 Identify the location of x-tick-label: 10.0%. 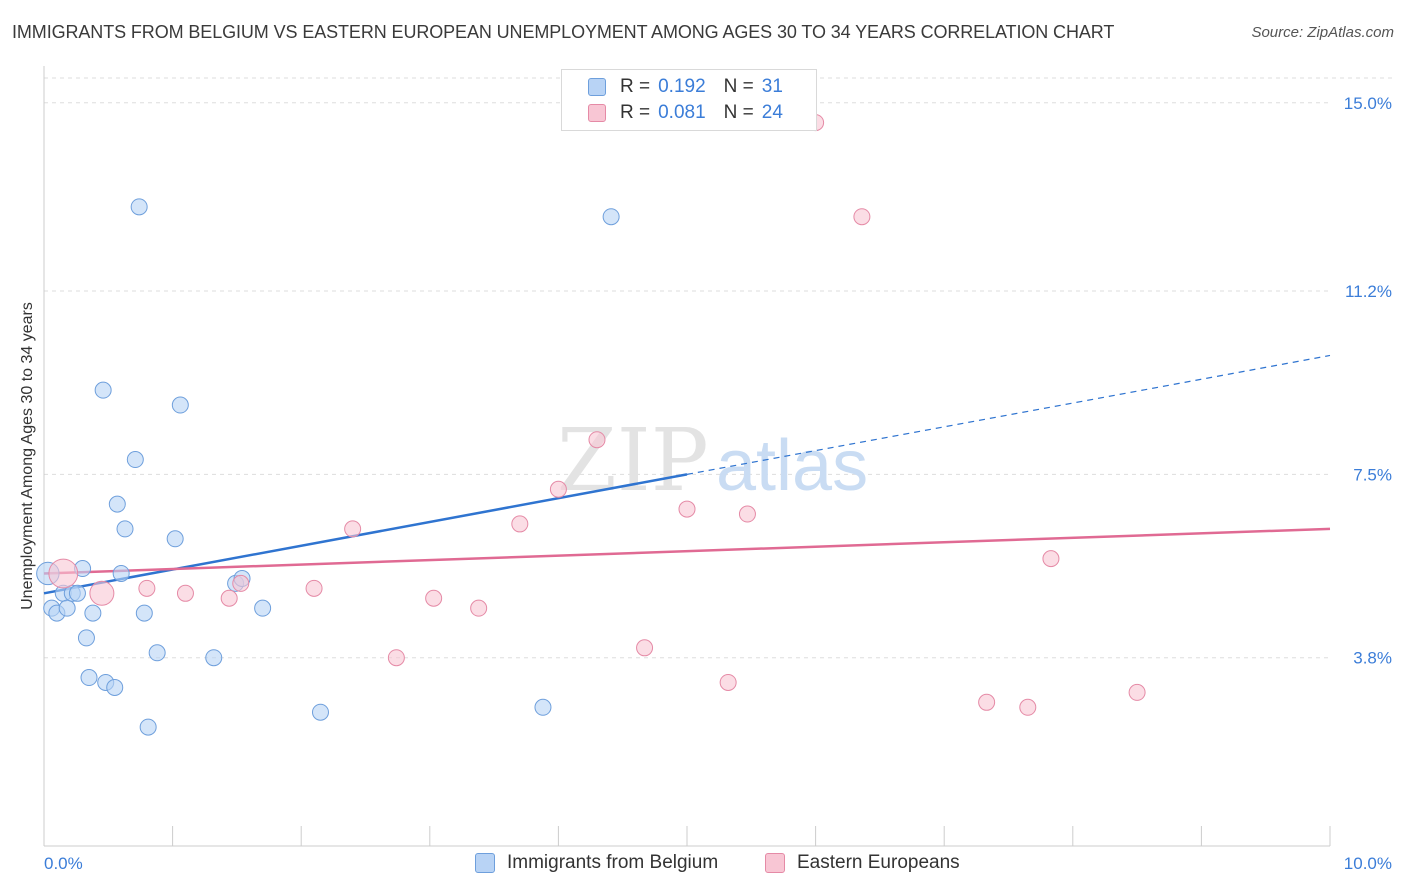
(1368, 863).